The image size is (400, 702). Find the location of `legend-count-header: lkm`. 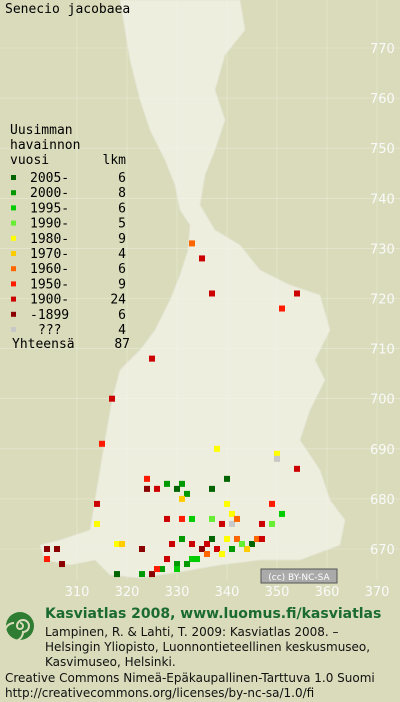

legend-count-header: lkm is located at coordinates (115, 160).